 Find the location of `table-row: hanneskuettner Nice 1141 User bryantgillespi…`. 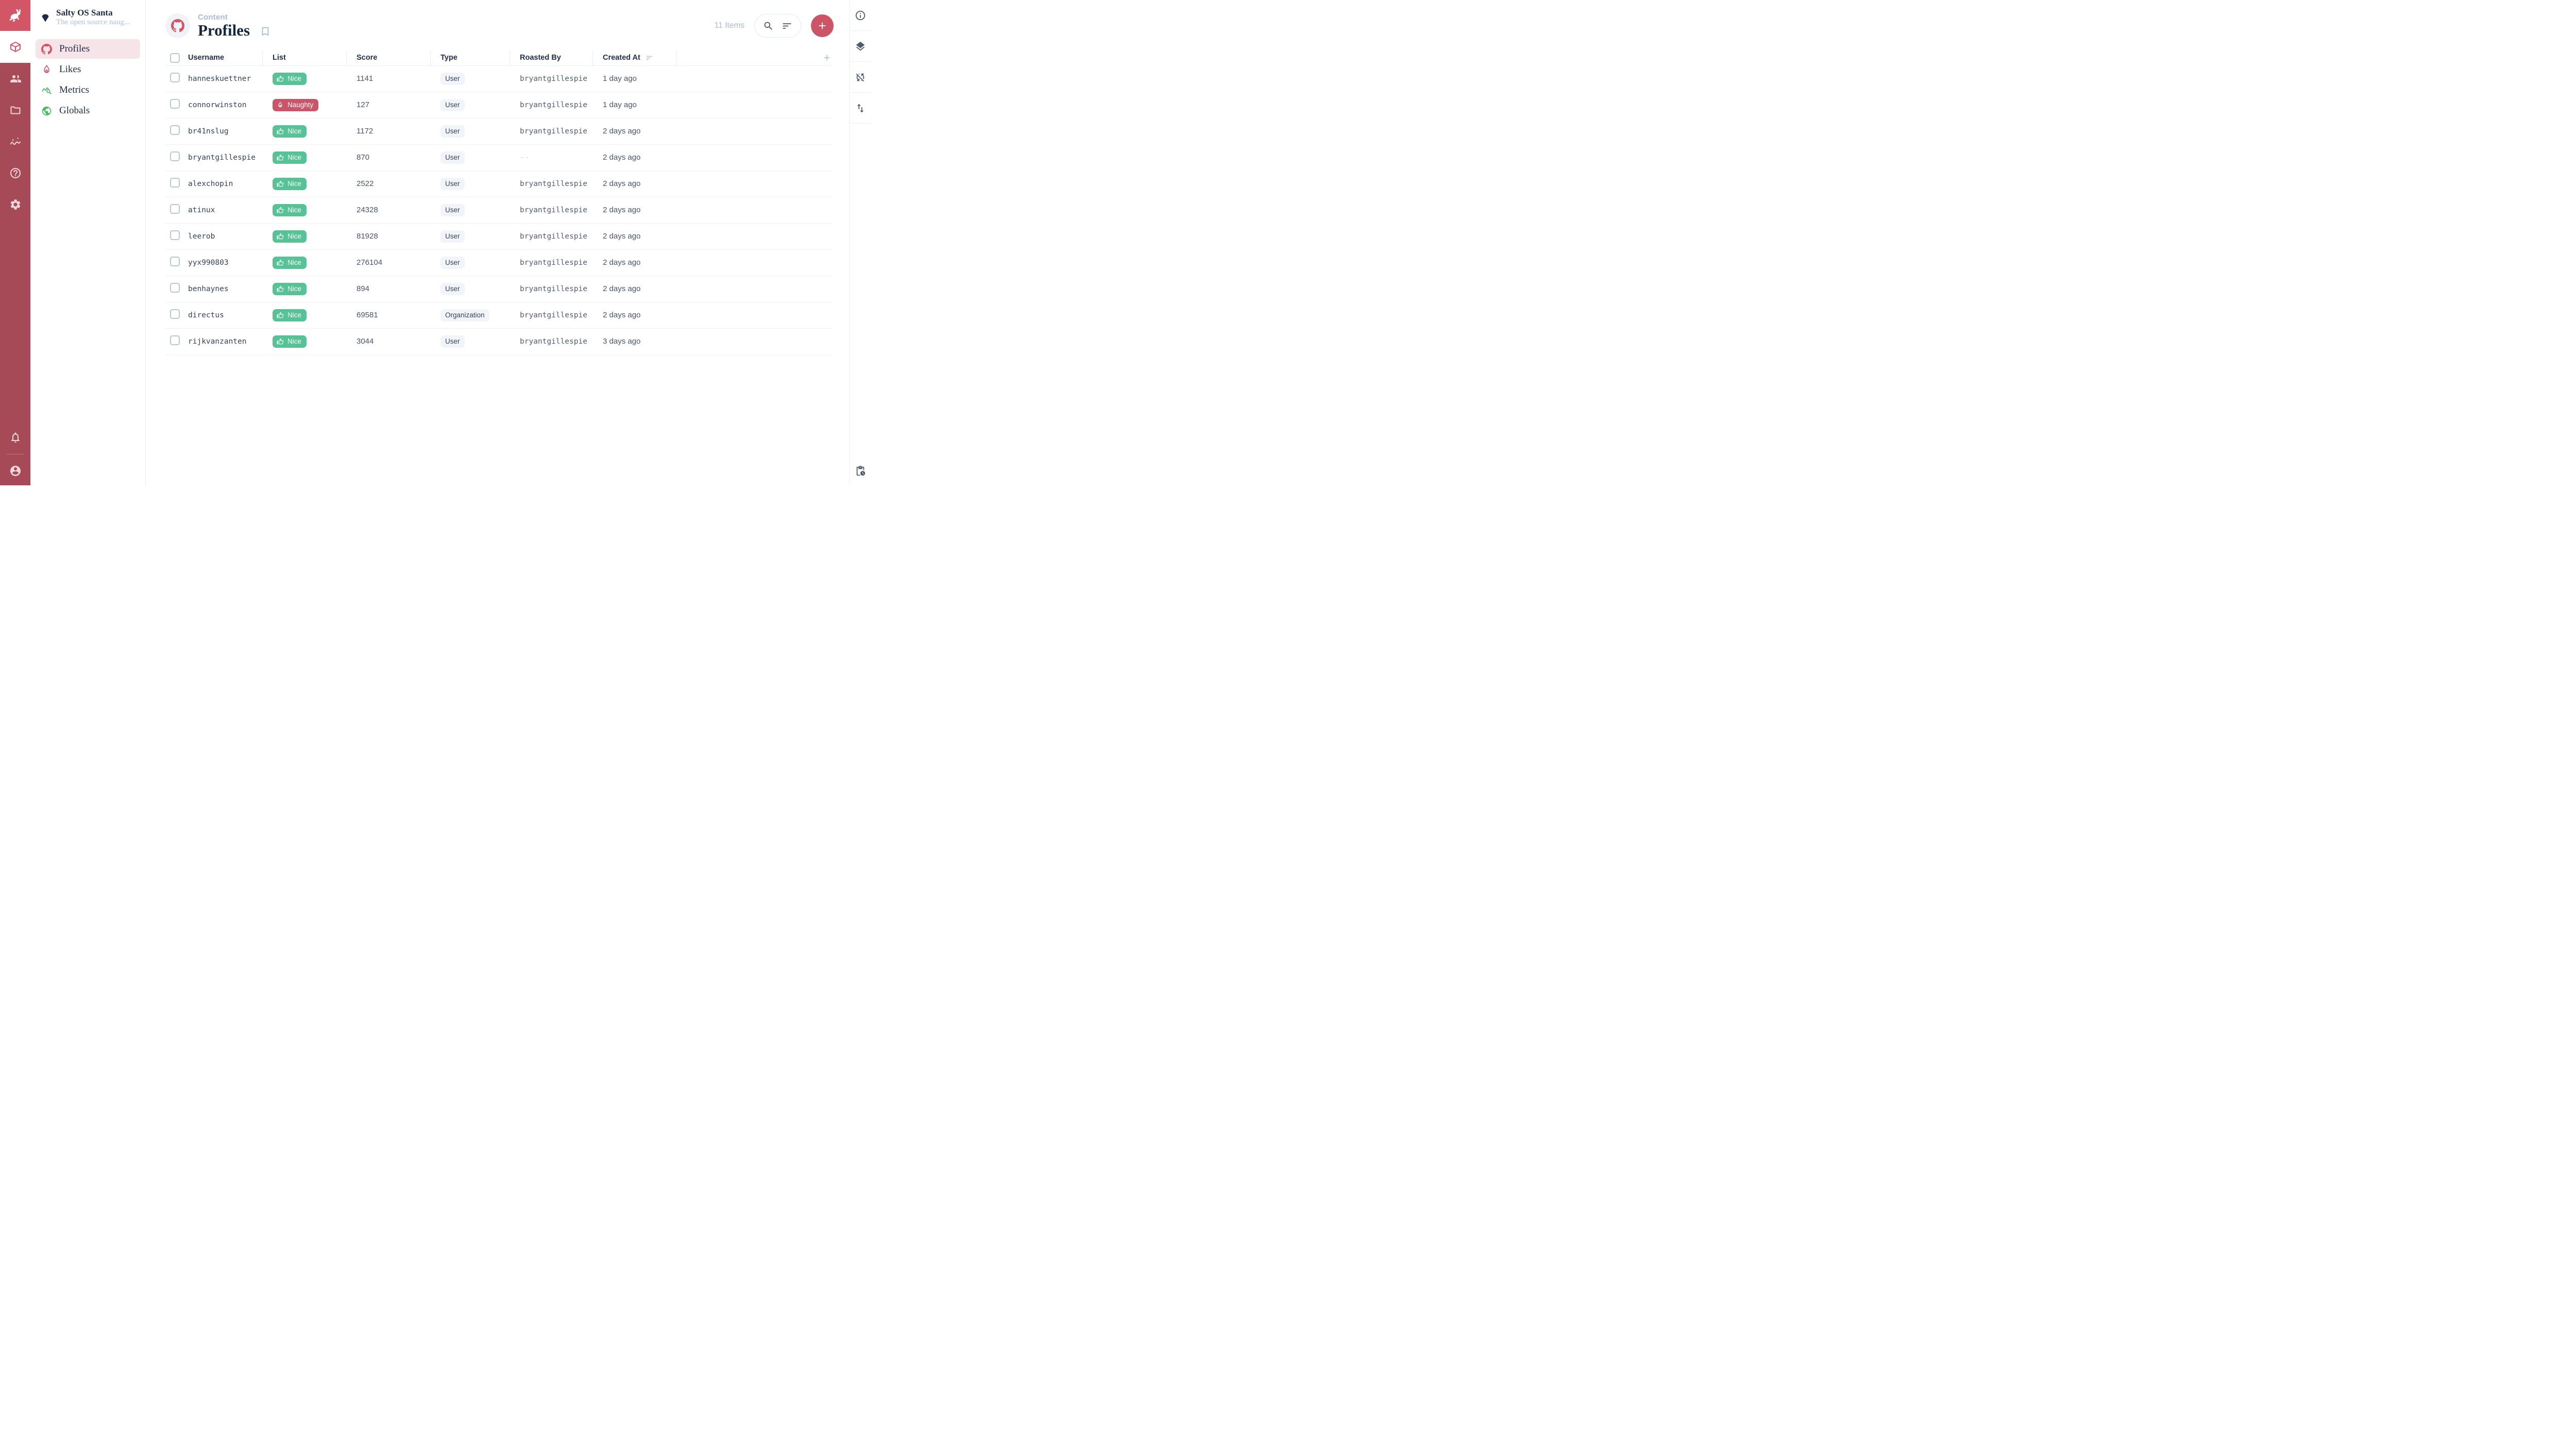

table-row: hanneskuettner Nice 1141 User bryantgillespi… is located at coordinates (499, 79).